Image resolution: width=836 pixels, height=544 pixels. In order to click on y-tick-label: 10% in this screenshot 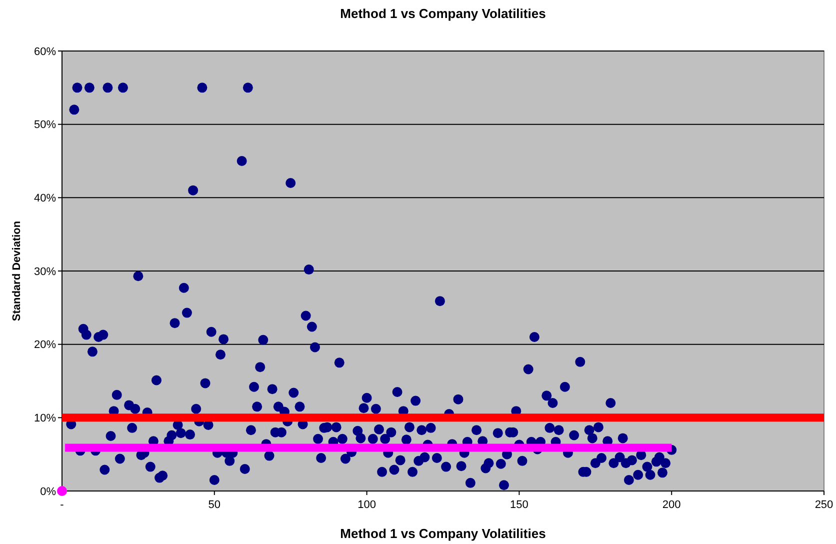, I will do `click(45, 418)`.